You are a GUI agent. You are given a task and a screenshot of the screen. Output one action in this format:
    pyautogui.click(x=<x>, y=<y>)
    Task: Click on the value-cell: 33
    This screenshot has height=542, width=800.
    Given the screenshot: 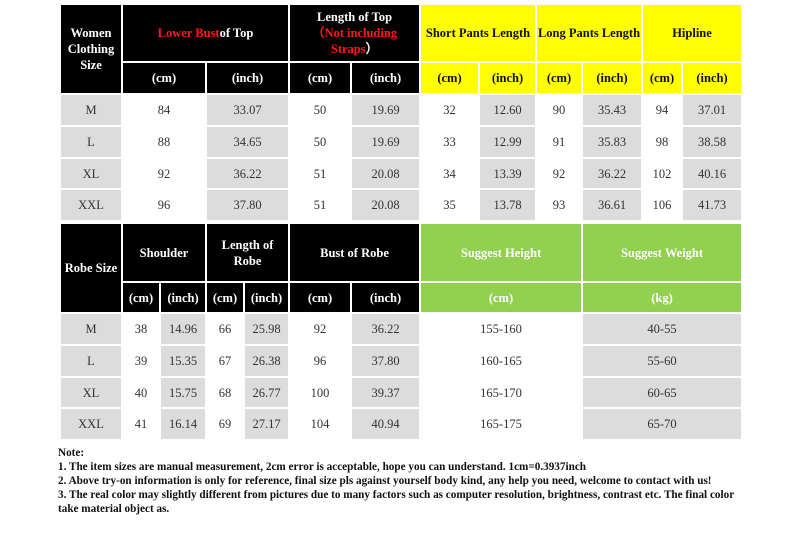 What is the action you would take?
    pyautogui.click(x=449, y=142)
    